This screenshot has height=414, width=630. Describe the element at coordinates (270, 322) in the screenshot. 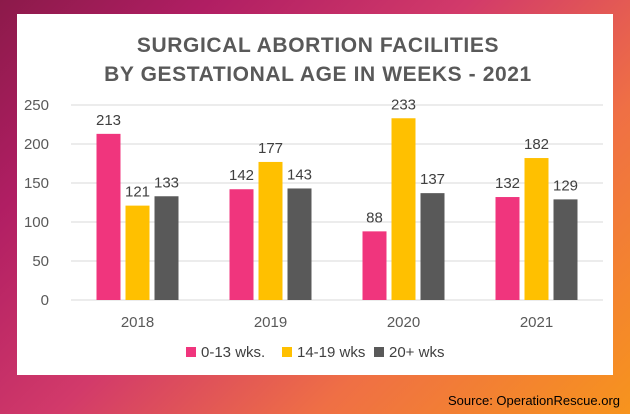

I see `x-tick-label: 2019` at that location.